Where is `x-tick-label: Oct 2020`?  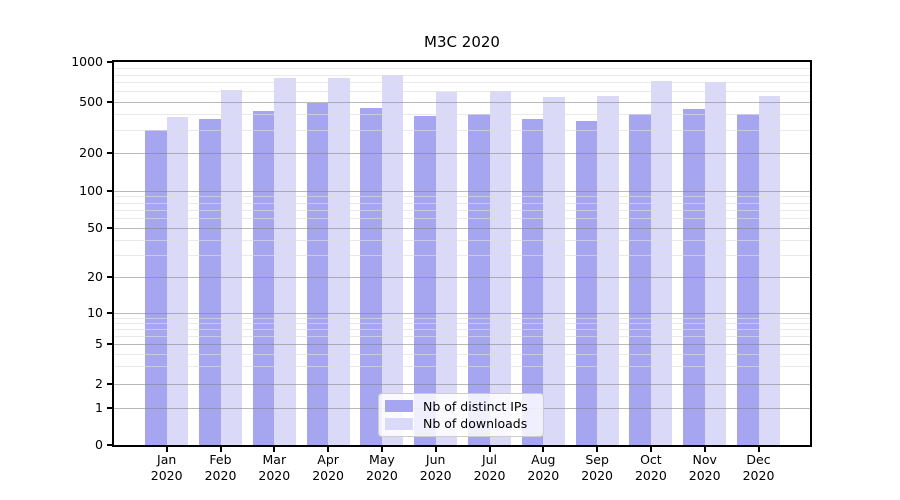
x-tick-label: Oct 2020 is located at coordinates (651, 468).